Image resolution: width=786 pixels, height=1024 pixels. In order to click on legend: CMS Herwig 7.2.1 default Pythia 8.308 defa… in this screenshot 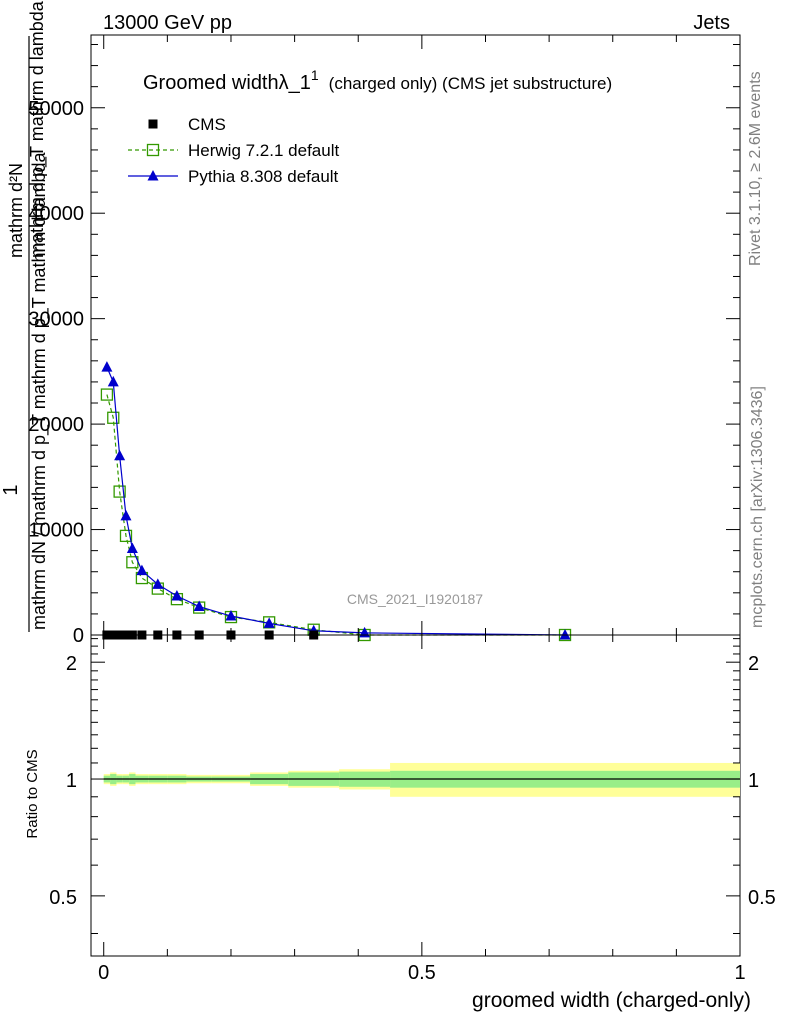, I will do `click(233, 150)`.